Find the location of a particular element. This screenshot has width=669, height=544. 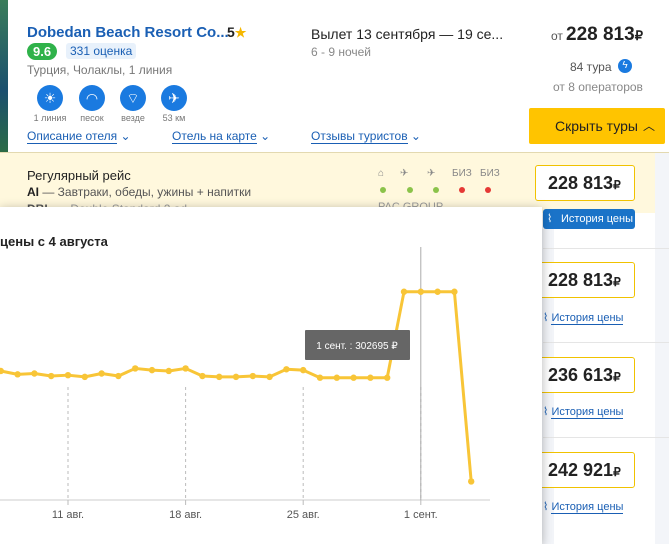

operators-count: от 8 операторов is located at coordinates (598, 87).